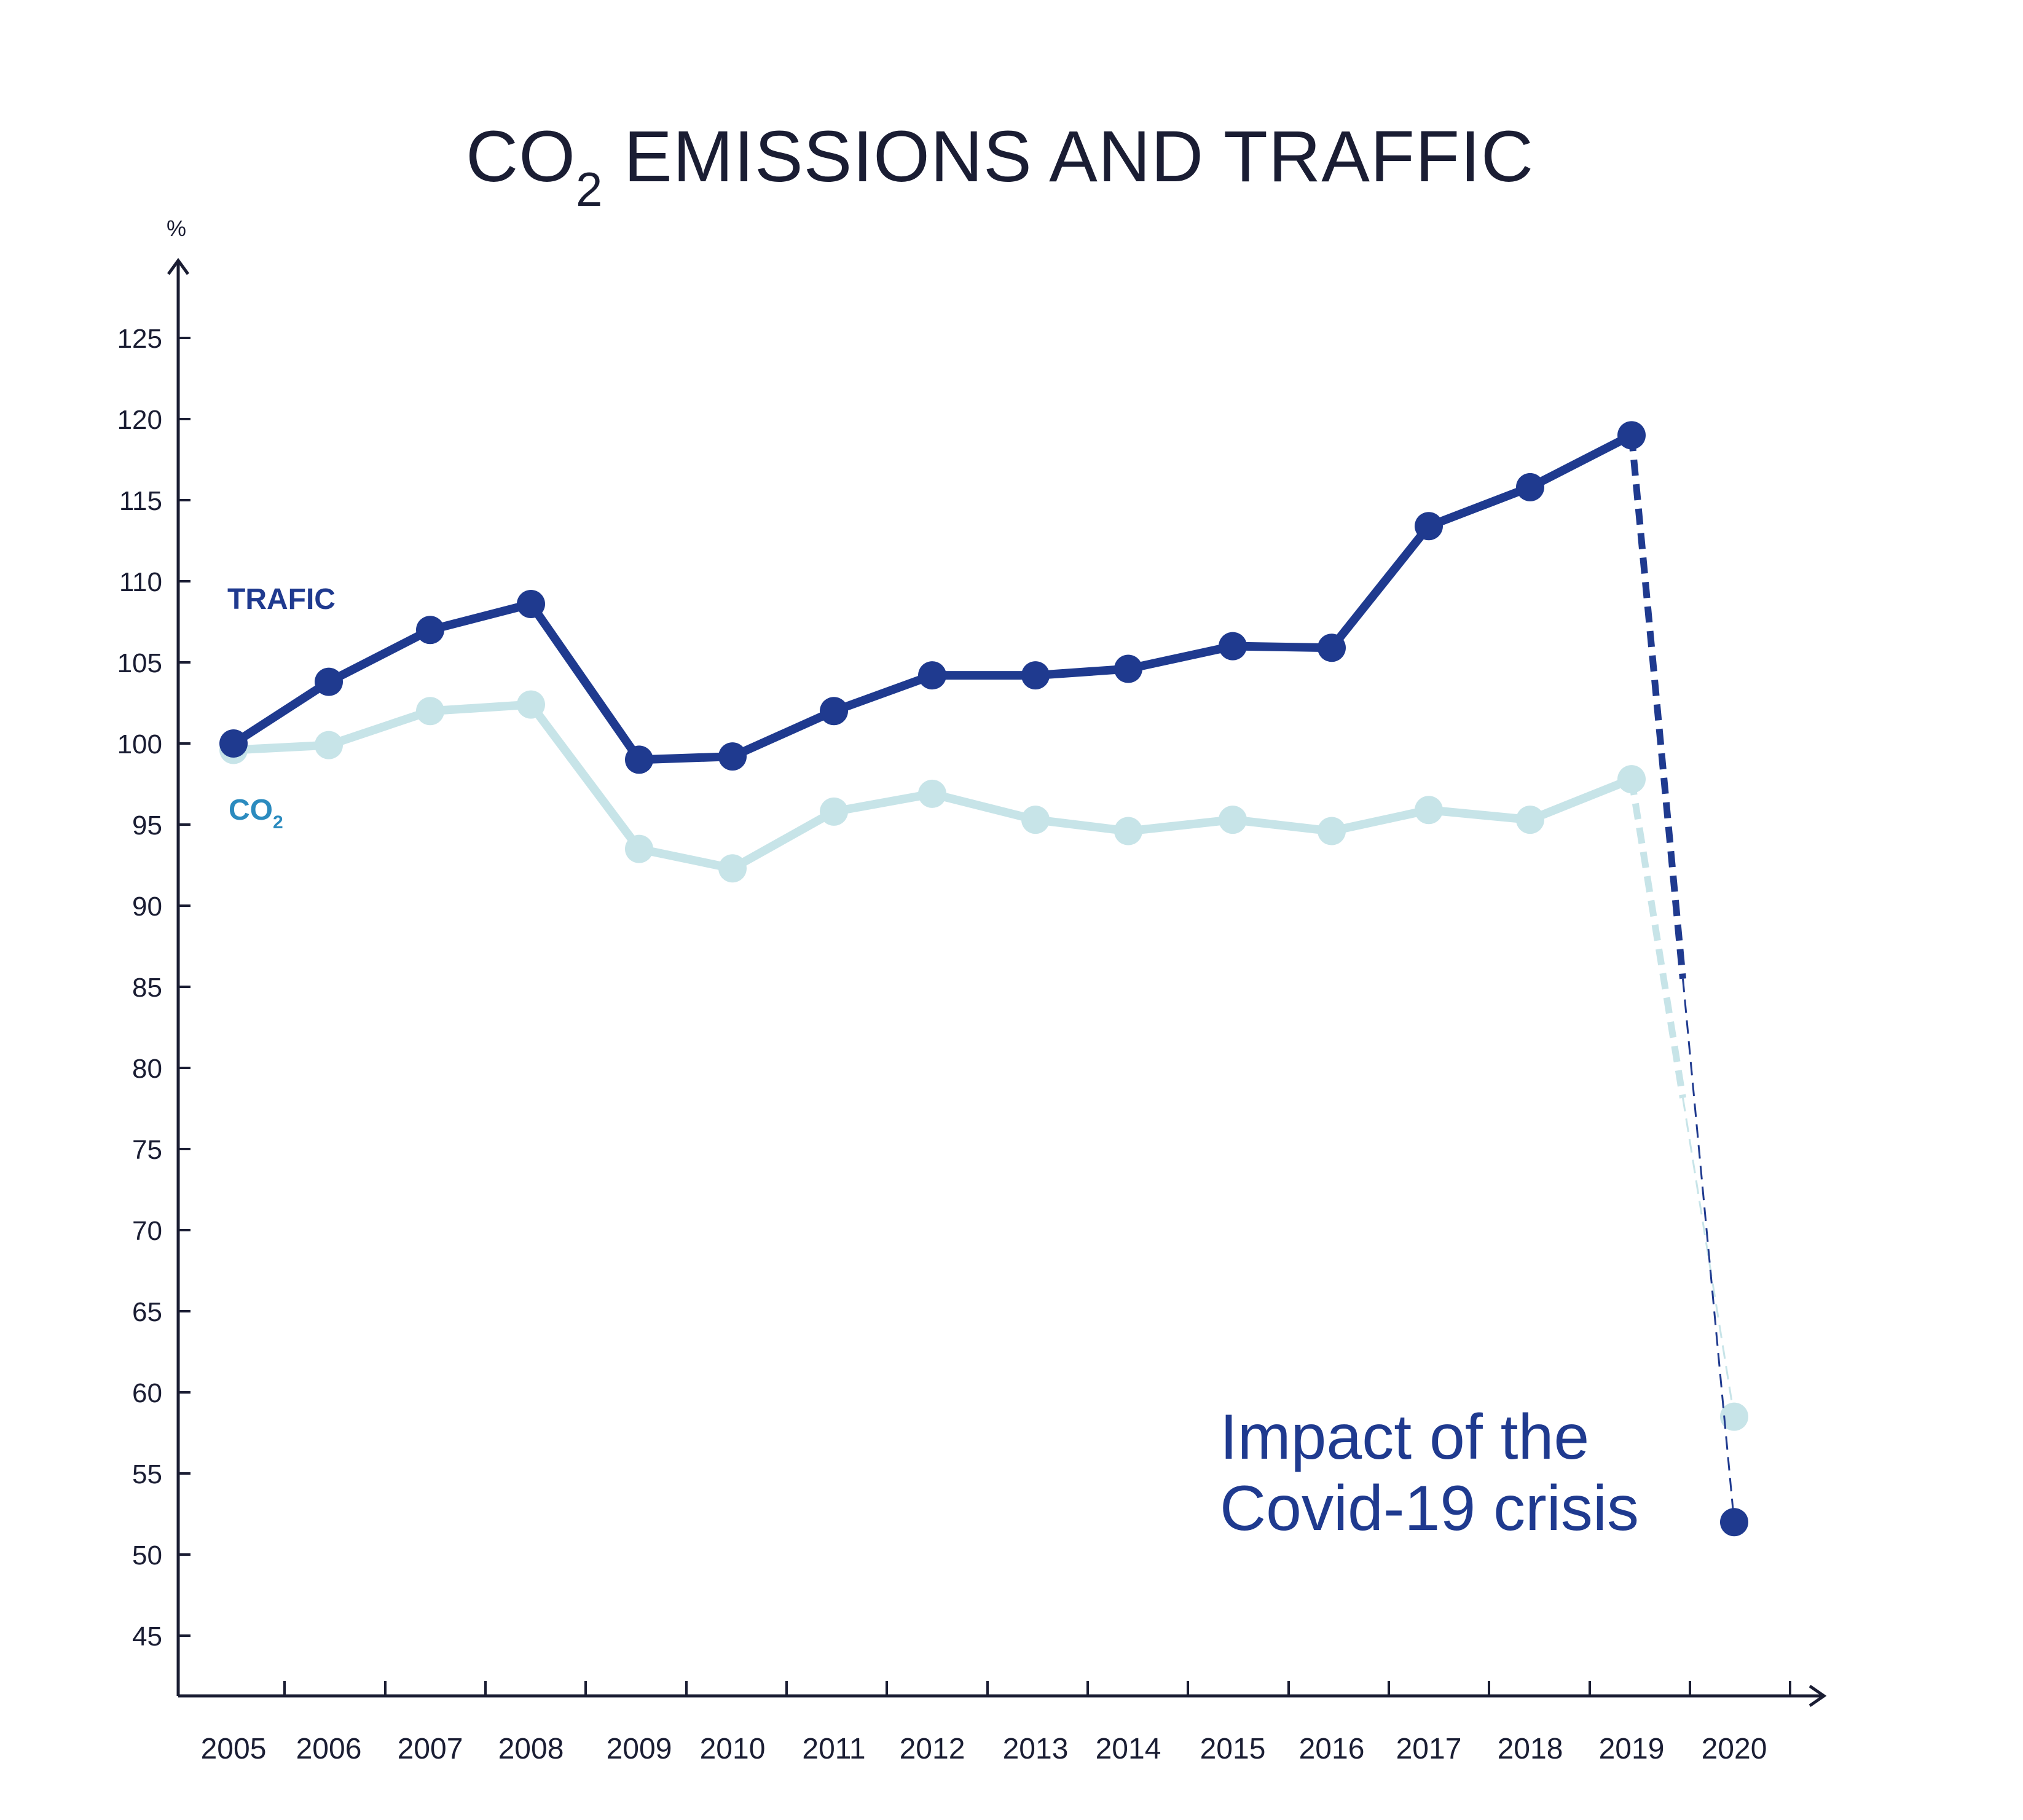 This screenshot has height=1820, width=2023. What do you see at coordinates (1404, 1437) in the screenshot?
I see `annotation-line-1: Impact of the` at bounding box center [1404, 1437].